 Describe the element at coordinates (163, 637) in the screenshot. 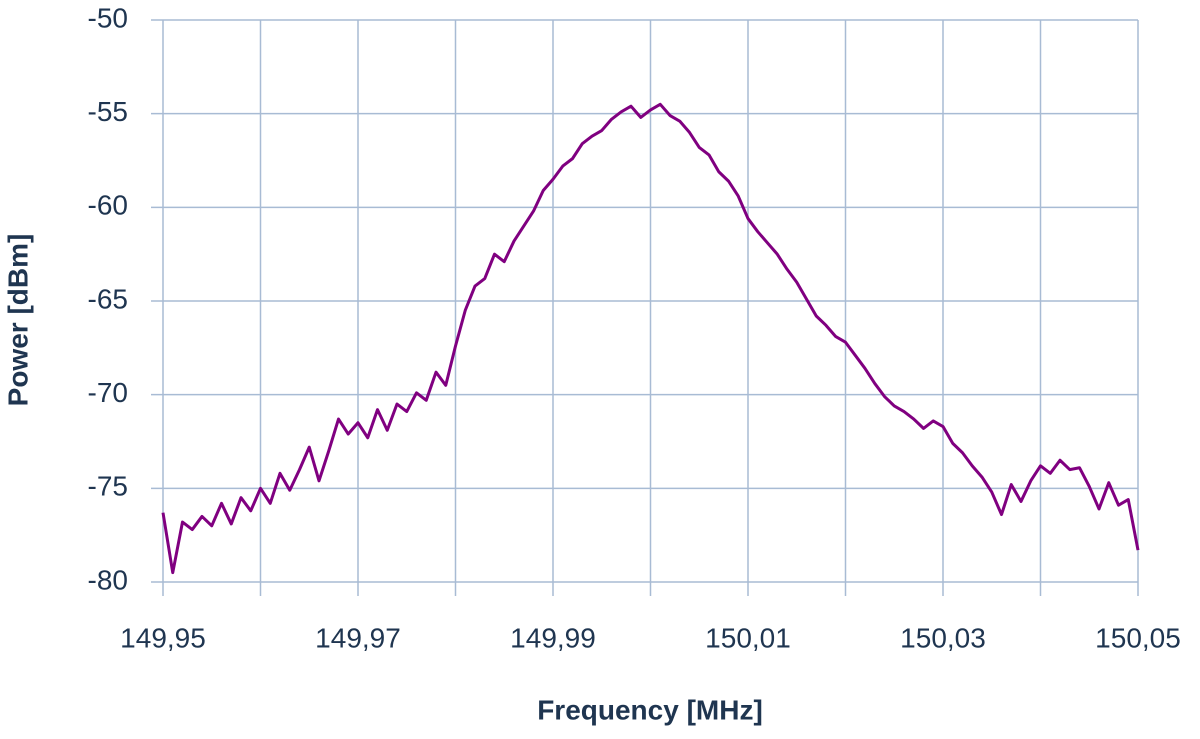

I see `x-tick-label: 149,95` at that location.